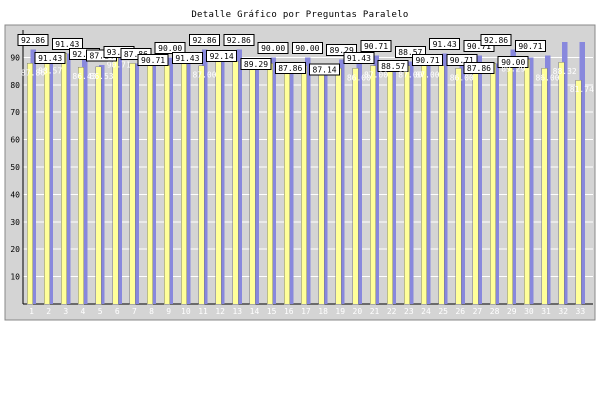 The image size is (600, 400). Describe the element at coordinates (31, 311) in the screenshot. I see `x-tick-label: 1` at that location.